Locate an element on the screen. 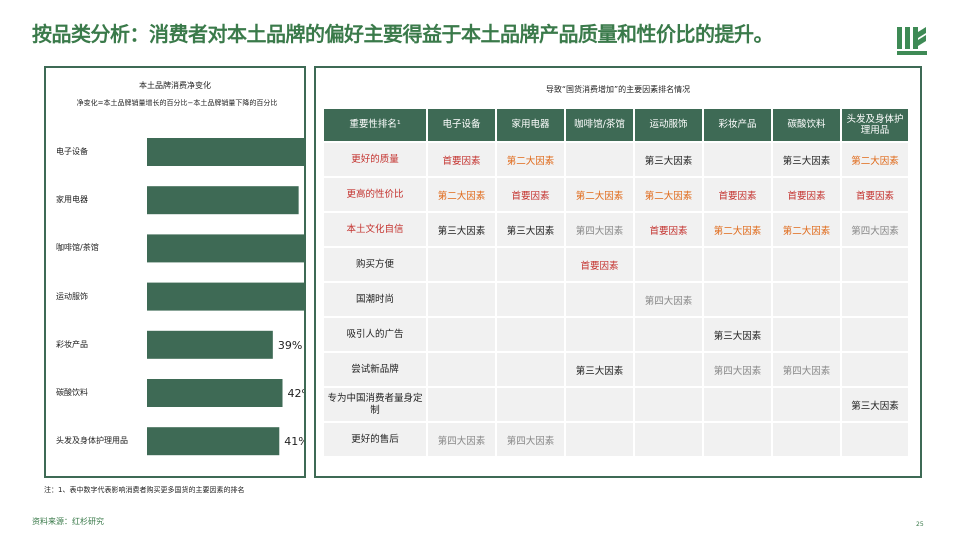 This screenshot has width=960, height=540. table-column-header: 运动服饰 is located at coordinates (668, 125).